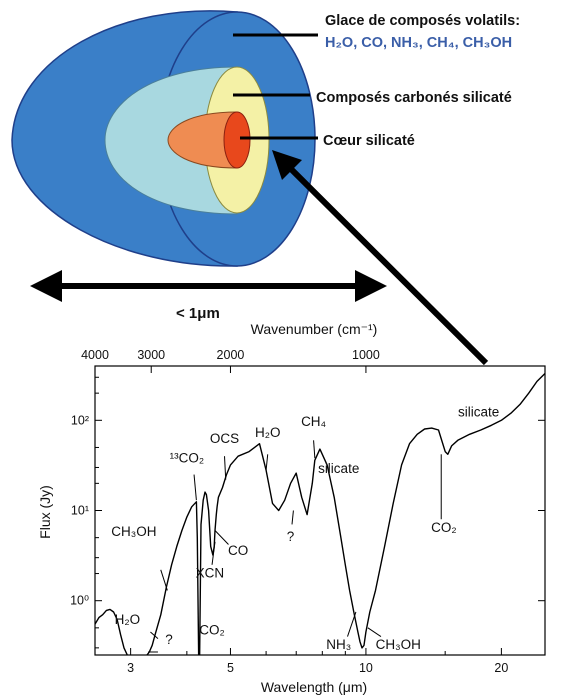 This screenshot has height=697, width=561. Describe the element at coordinates (287, 165) in the screenshot. I see `pointer-arrow-head` at that location.